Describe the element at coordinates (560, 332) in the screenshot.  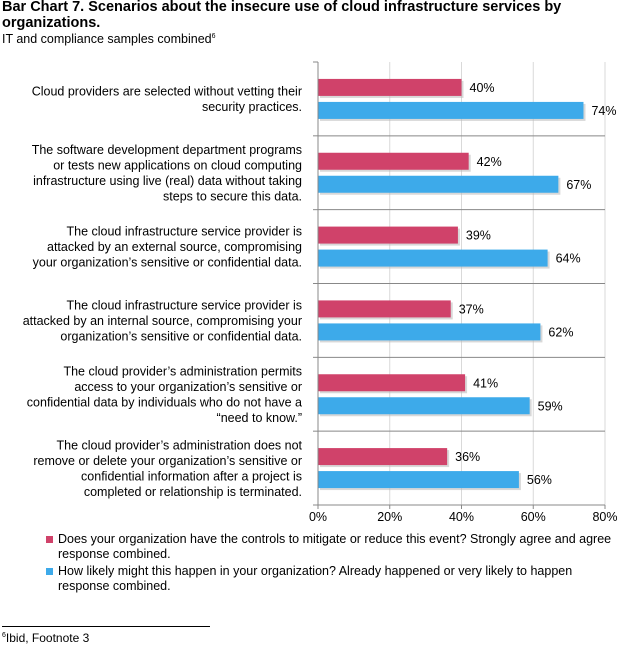
I see `data-label: 62%` at that location.